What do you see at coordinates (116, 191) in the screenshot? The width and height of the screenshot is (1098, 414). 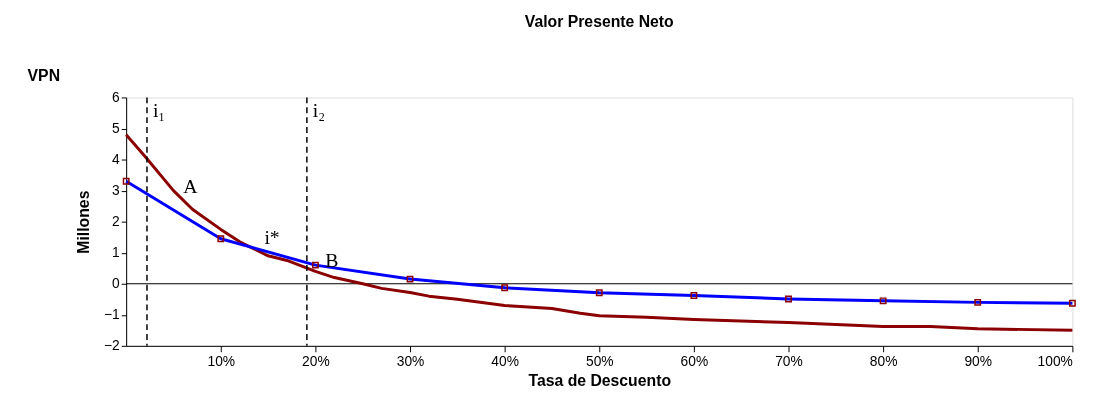 I see `y-tick-label: 3` at bounding box center [116, 191].